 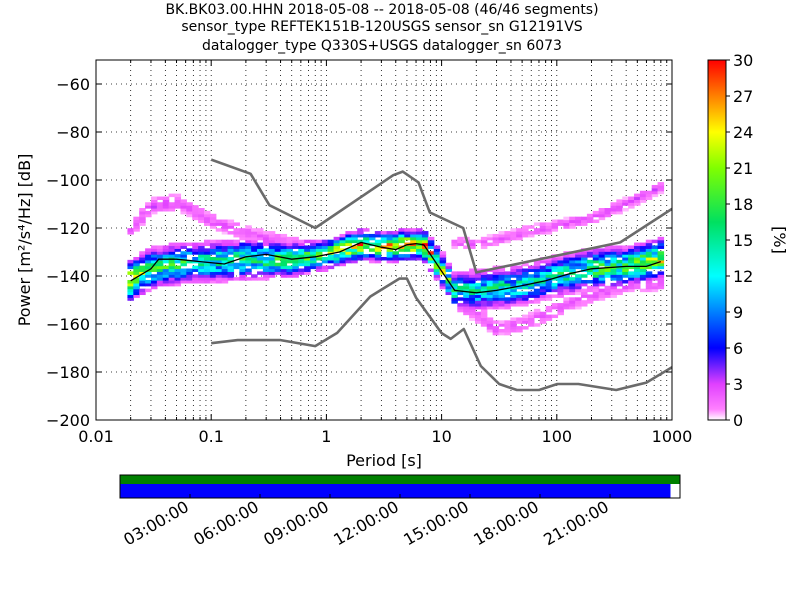 What do you see at coordinates (779, 240) in the screenshot?
I see `colorbar-label: [%]` at bounding box center [779, 240].